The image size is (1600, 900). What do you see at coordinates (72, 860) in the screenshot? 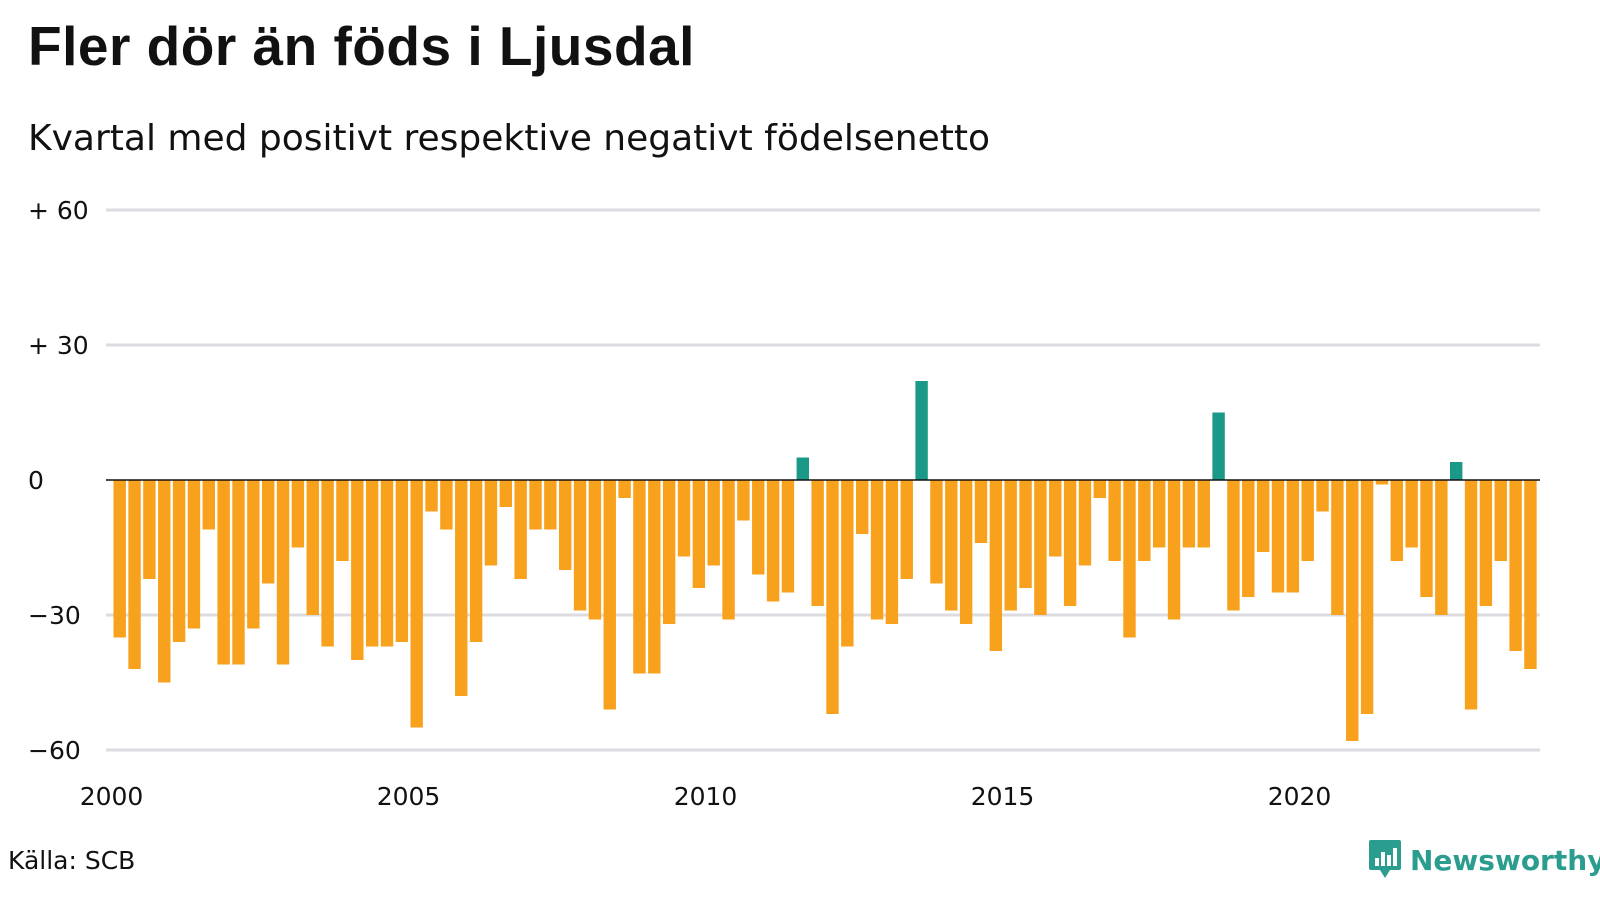
I see `source-note: Källa: SCB` at bounding box center [72, 860].